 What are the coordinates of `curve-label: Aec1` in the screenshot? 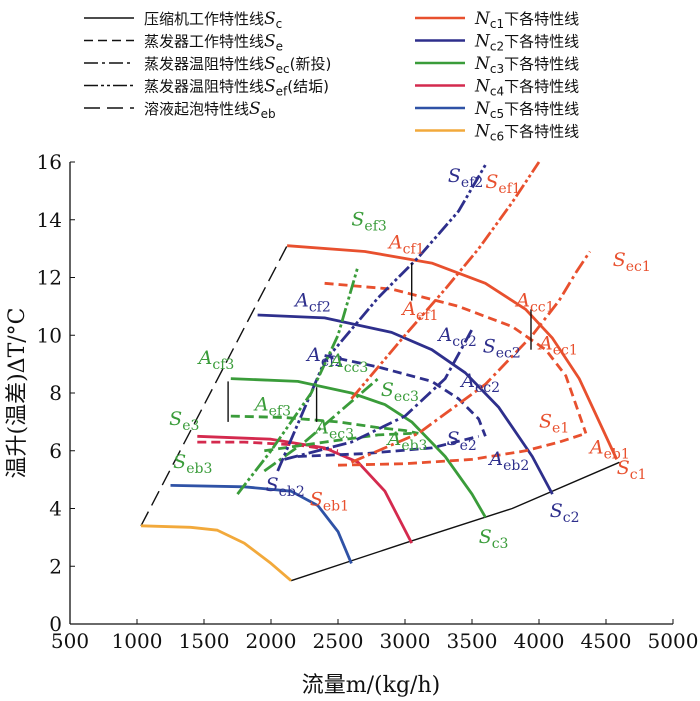 It's located at (557, 346).